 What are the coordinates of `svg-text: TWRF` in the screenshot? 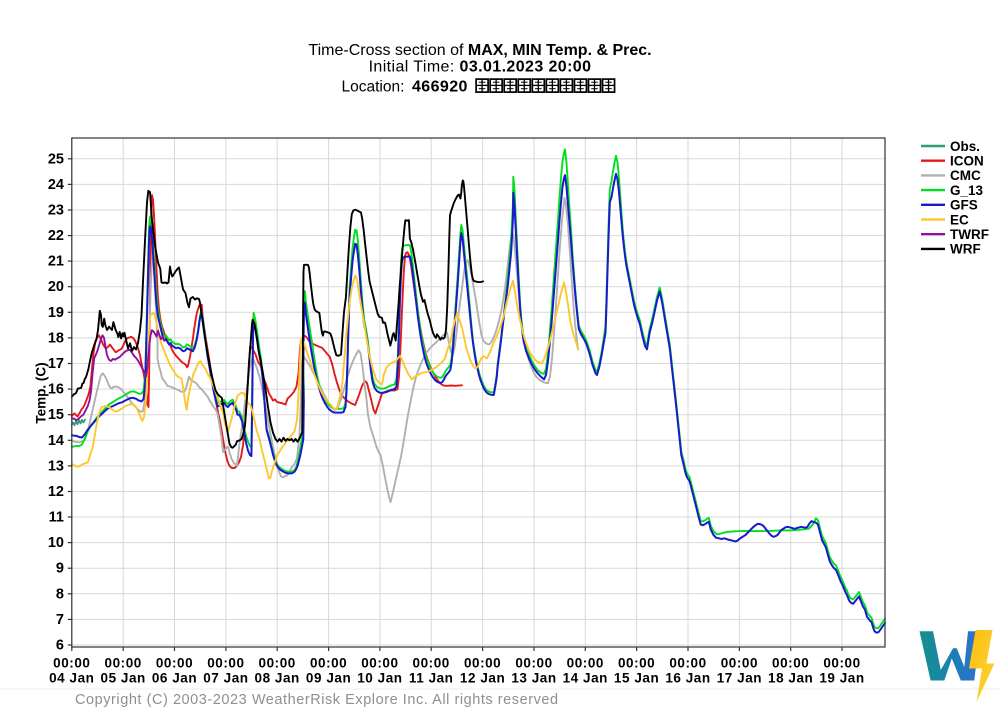 It's located at (969, 234).